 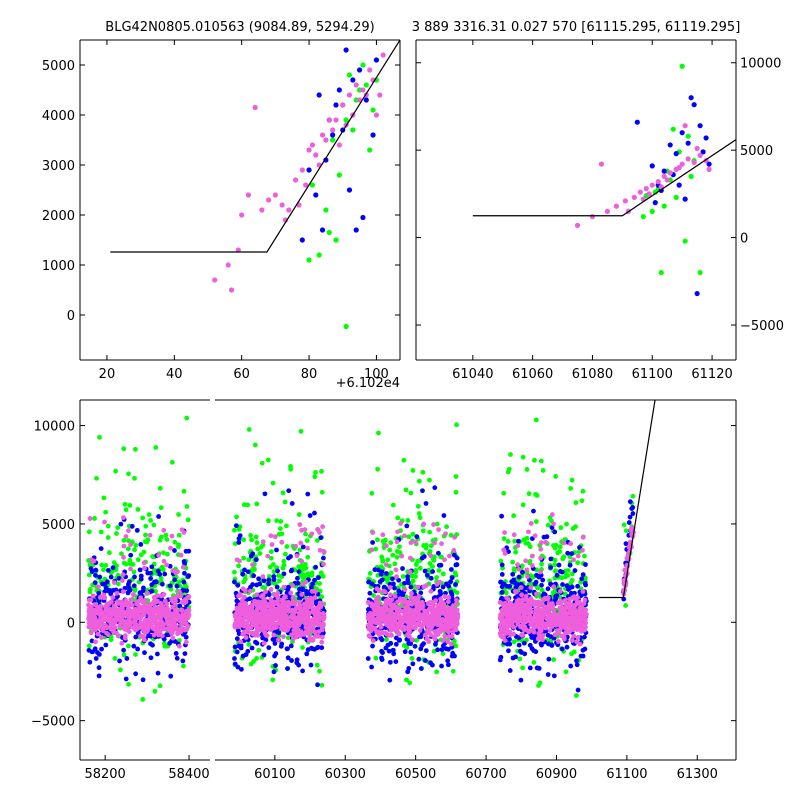 I want to click on tl-blue-point, so click(x=319, y=95).